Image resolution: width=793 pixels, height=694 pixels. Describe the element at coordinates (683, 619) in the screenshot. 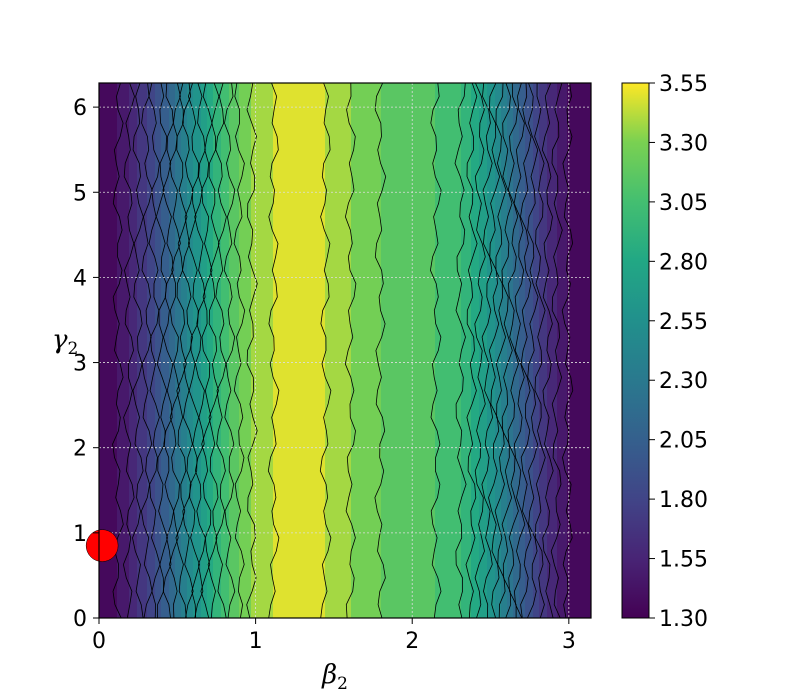

I see `colorbar-tick-label: 1.30` at that location.